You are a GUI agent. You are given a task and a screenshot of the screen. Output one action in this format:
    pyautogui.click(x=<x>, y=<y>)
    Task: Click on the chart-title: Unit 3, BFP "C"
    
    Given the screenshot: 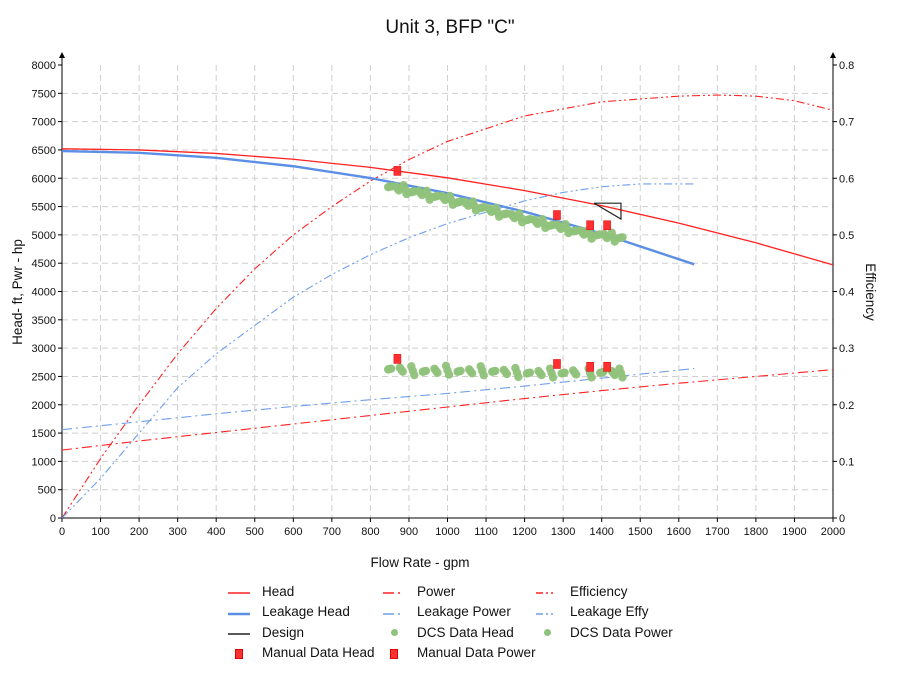 What is the action you would take?
    pyautogui.click(x=449, y=27)
    